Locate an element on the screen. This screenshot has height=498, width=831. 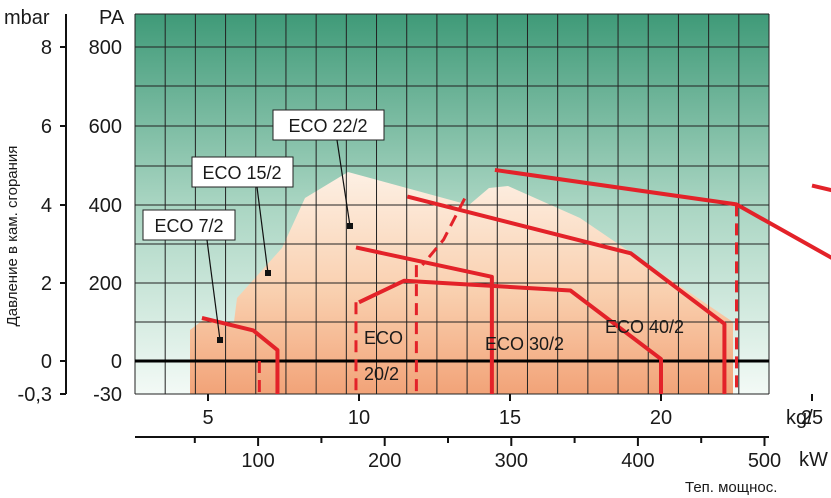
y-tick-label-pa: -30 is located at coordinates (107, 395).